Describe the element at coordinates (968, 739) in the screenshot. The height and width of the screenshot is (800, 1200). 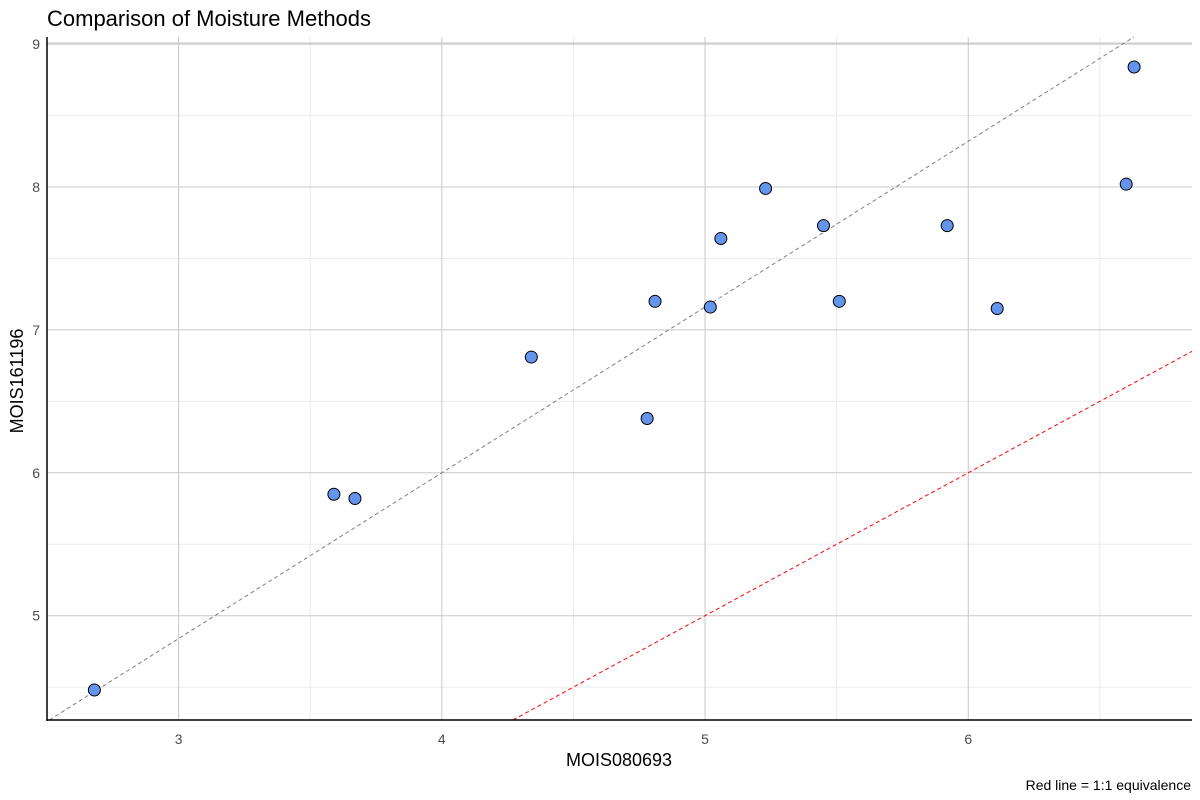
I see `x-tick-label: 6` at that location.